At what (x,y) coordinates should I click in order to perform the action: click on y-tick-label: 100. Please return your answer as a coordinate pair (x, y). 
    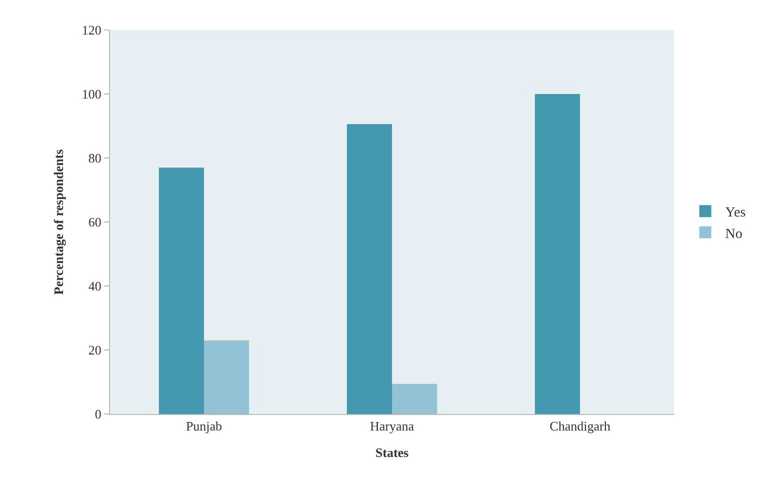
    Looking at the image, I should click on (92, 94).